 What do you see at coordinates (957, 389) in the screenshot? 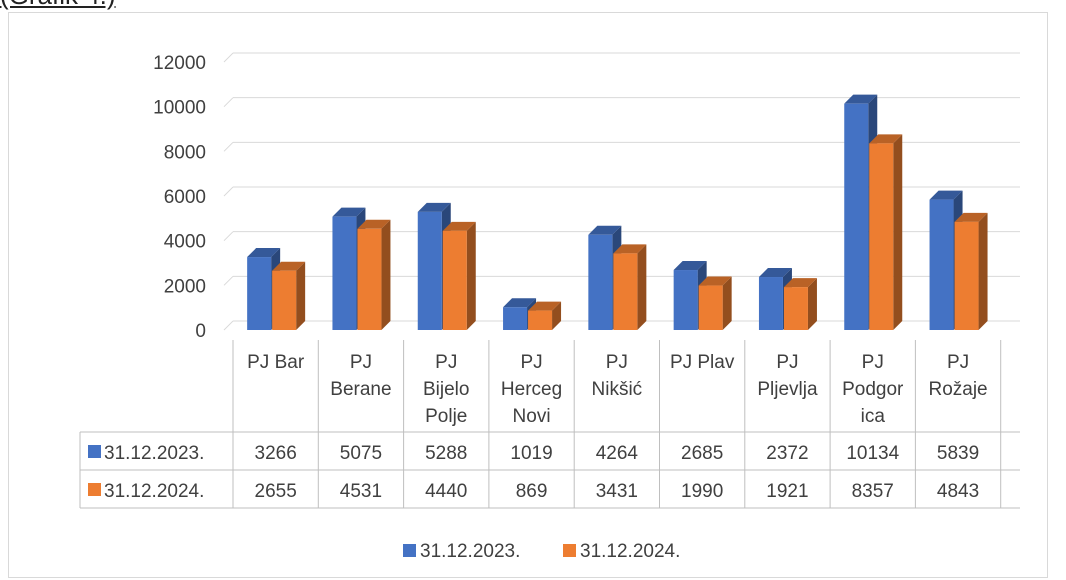
I see `x-category-label: Rožaje` at bounding box center [957, 389].